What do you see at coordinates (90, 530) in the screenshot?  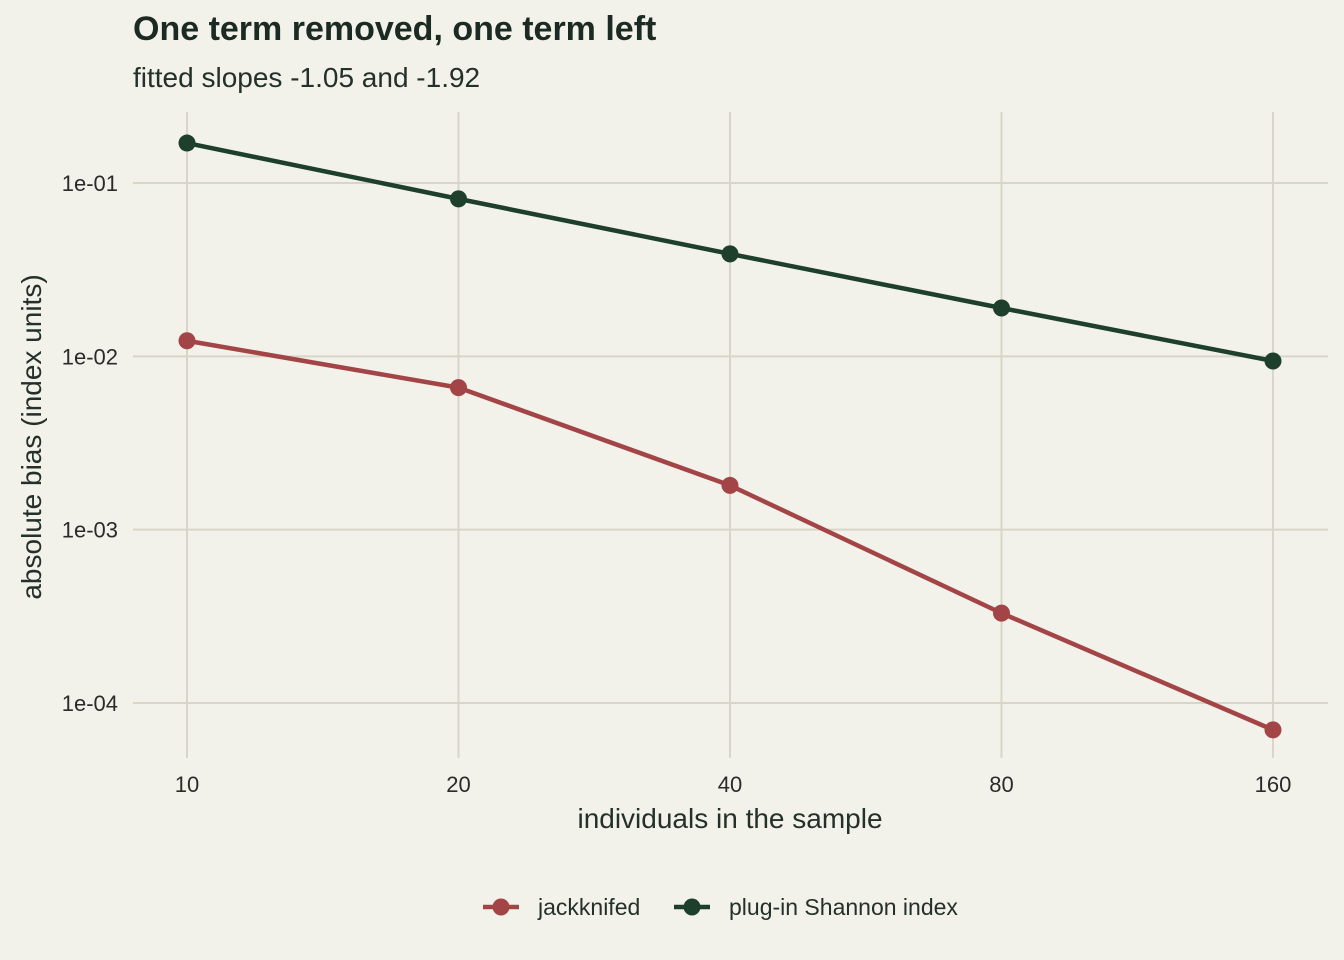 I see `y-tick-label: 1e-03` at bounding box center [90, 530].